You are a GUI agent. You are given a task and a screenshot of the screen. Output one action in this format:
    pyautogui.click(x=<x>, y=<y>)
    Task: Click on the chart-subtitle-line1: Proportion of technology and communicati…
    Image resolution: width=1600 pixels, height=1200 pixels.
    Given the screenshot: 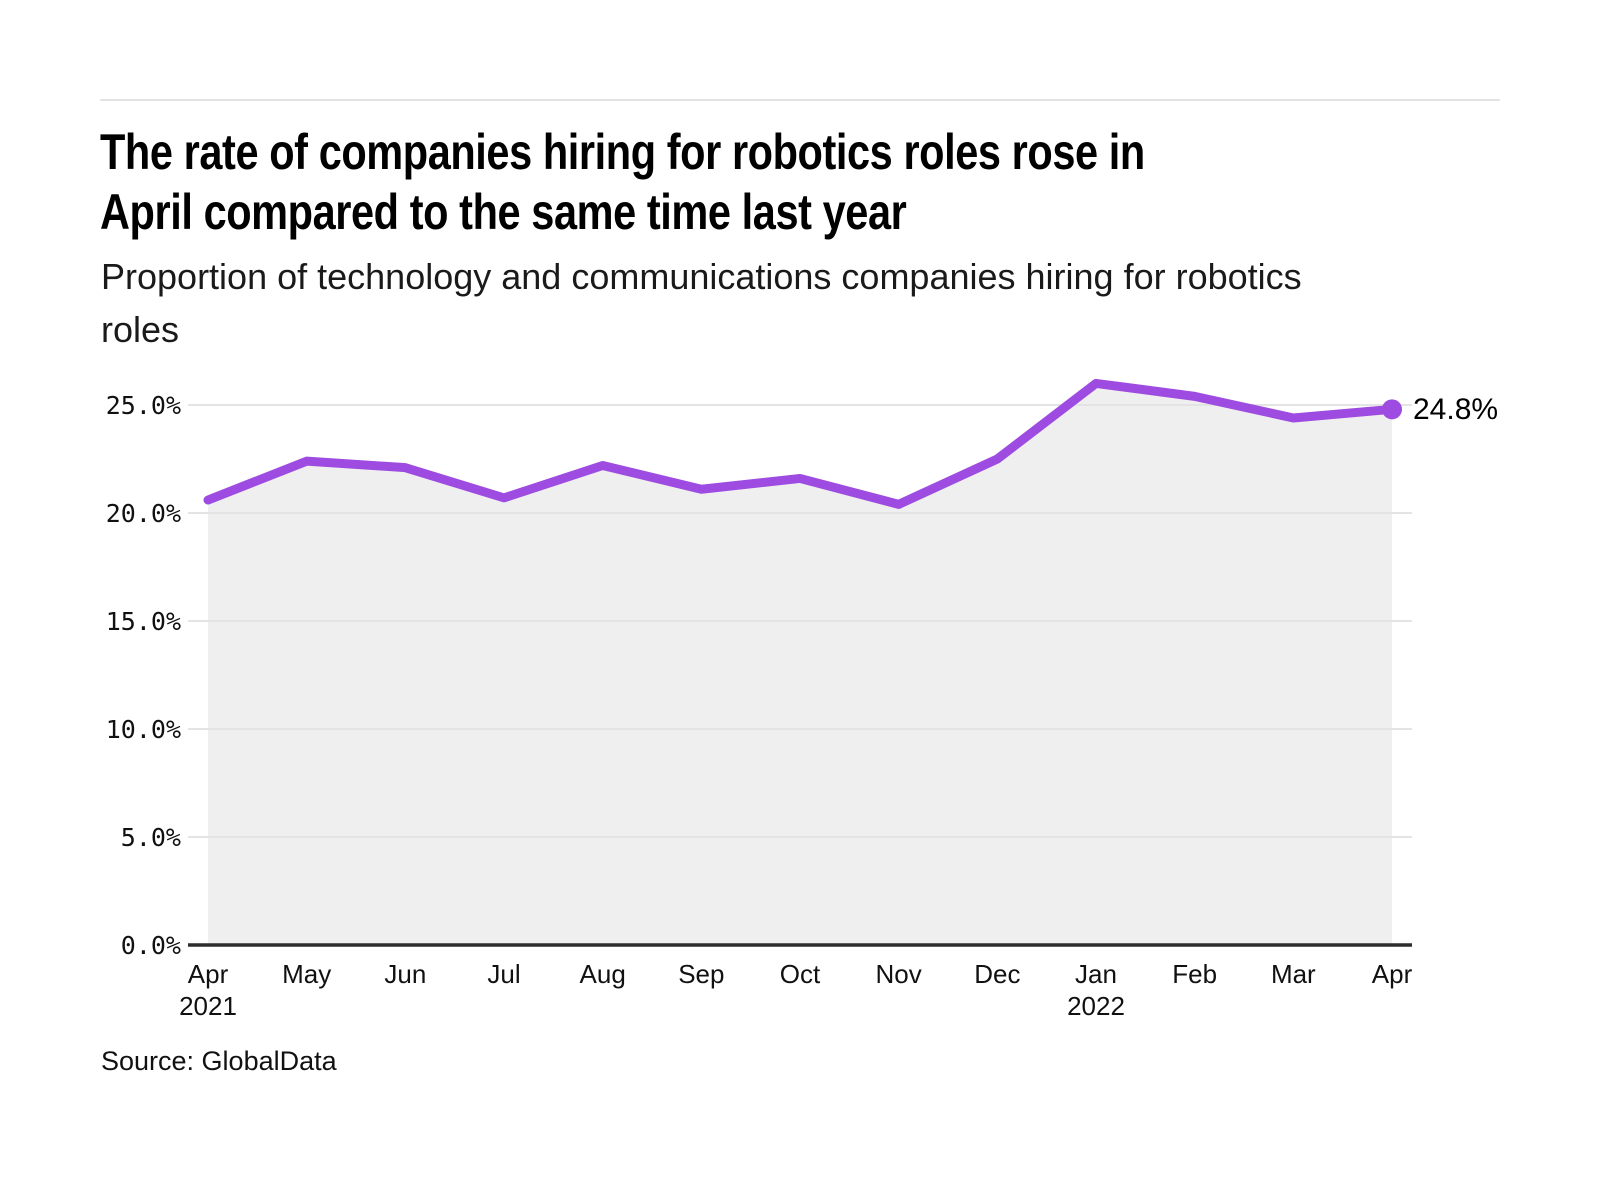 What is the action you would take?
    pyautogui.click(x=701, y=276)
    